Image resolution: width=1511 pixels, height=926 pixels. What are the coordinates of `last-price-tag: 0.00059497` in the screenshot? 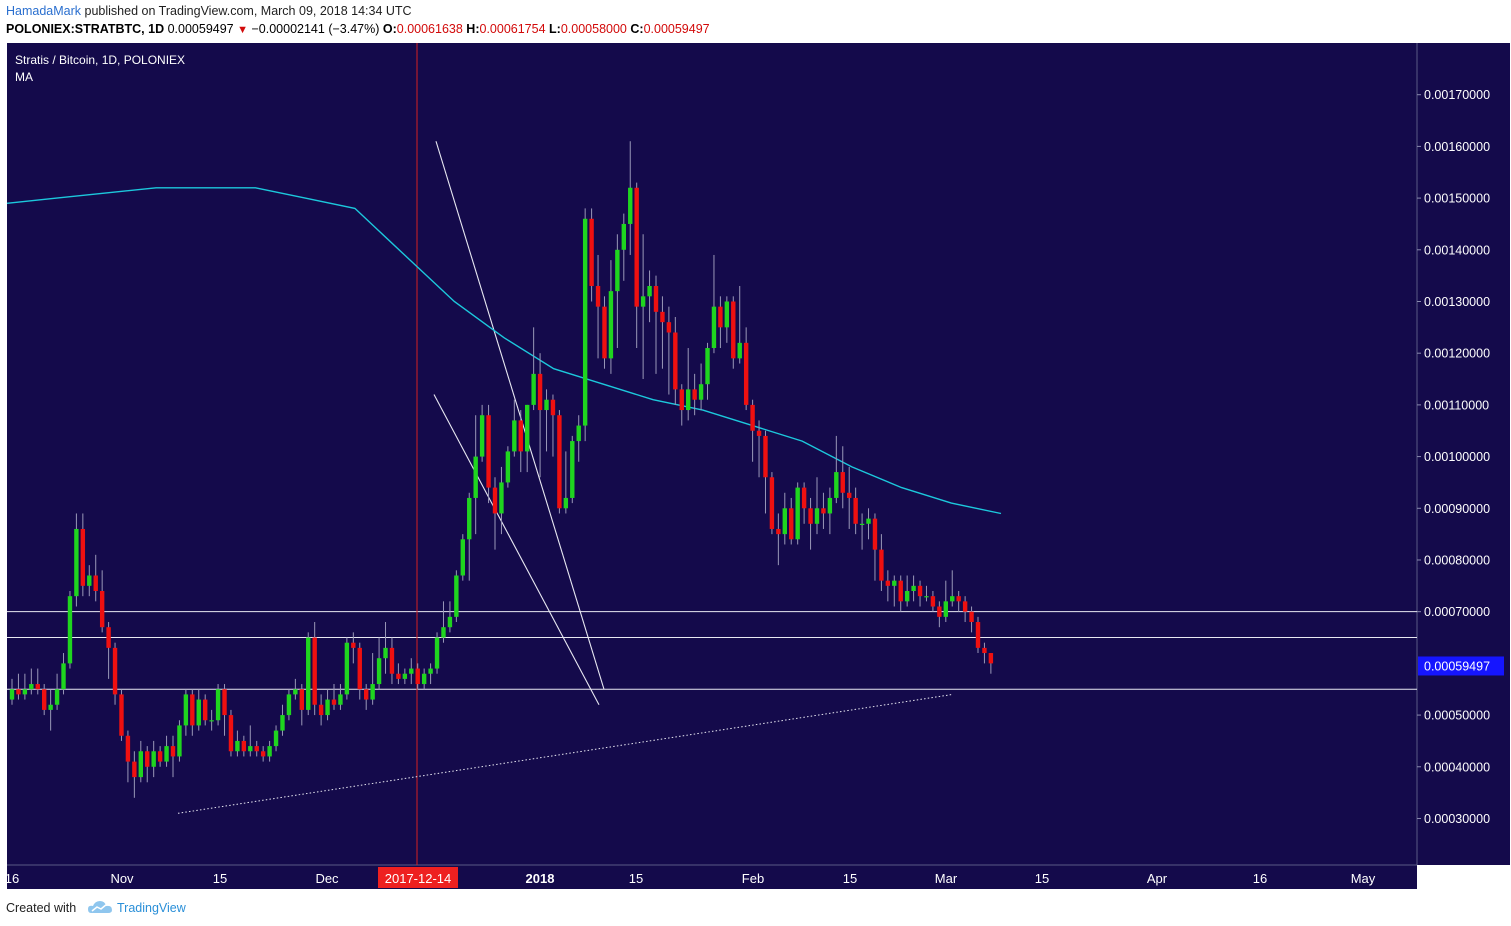 It's located at (1461, 666).